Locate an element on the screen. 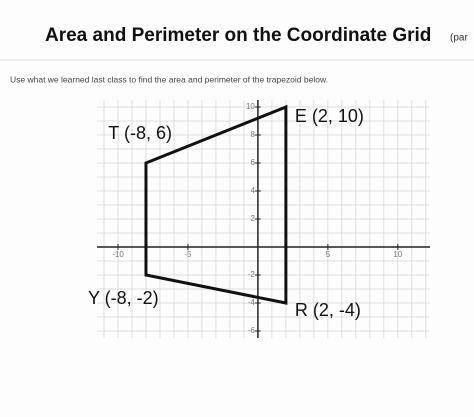  title-tail: (par is located at coordinates (459, 38).